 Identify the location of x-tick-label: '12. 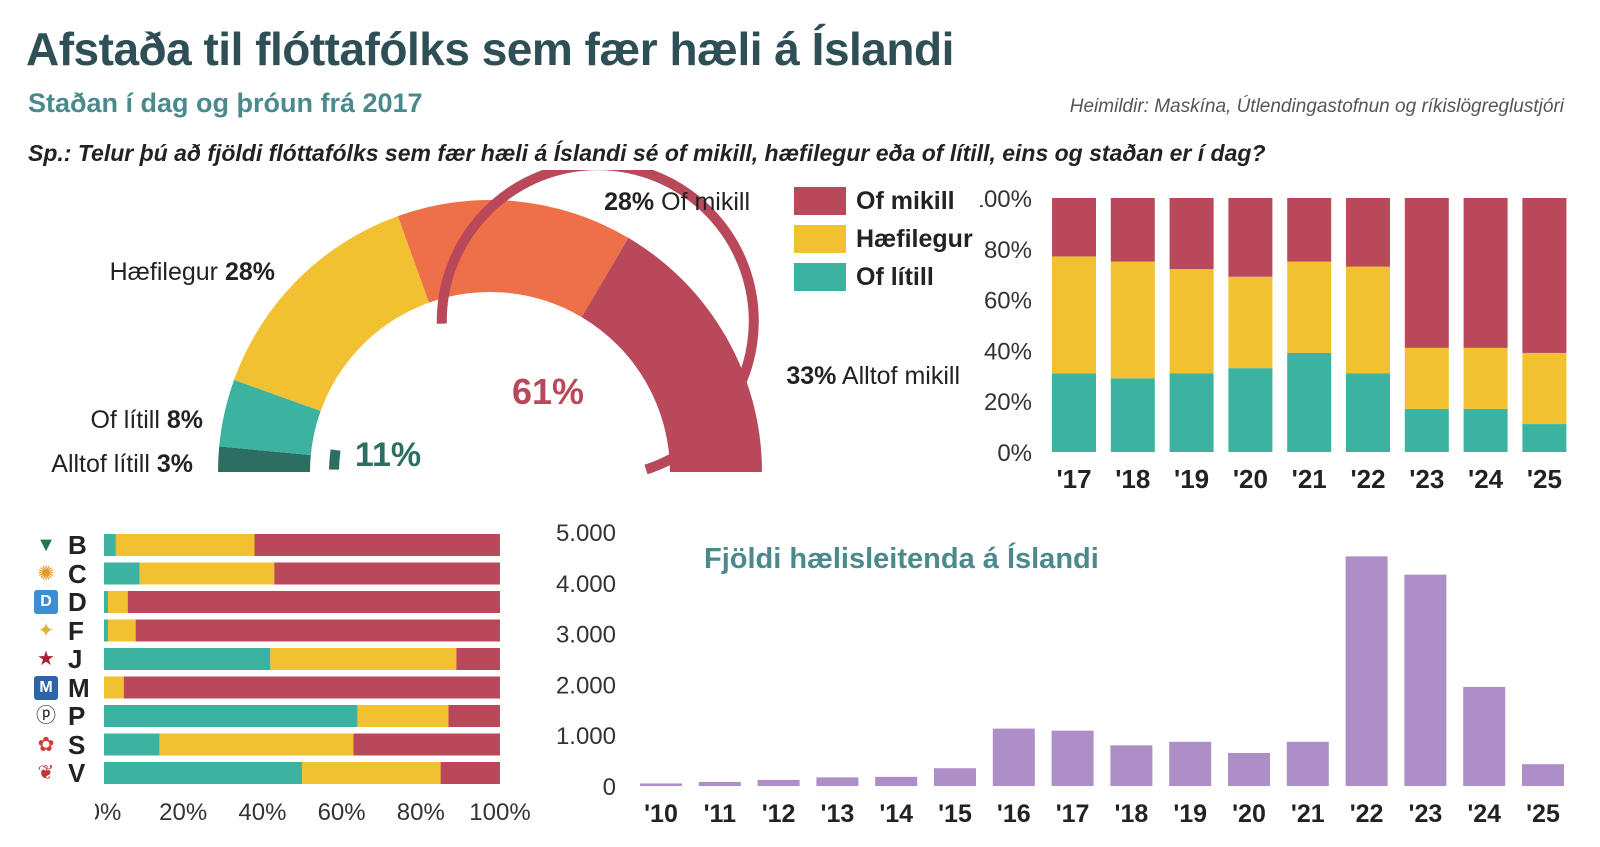
(779, 814).